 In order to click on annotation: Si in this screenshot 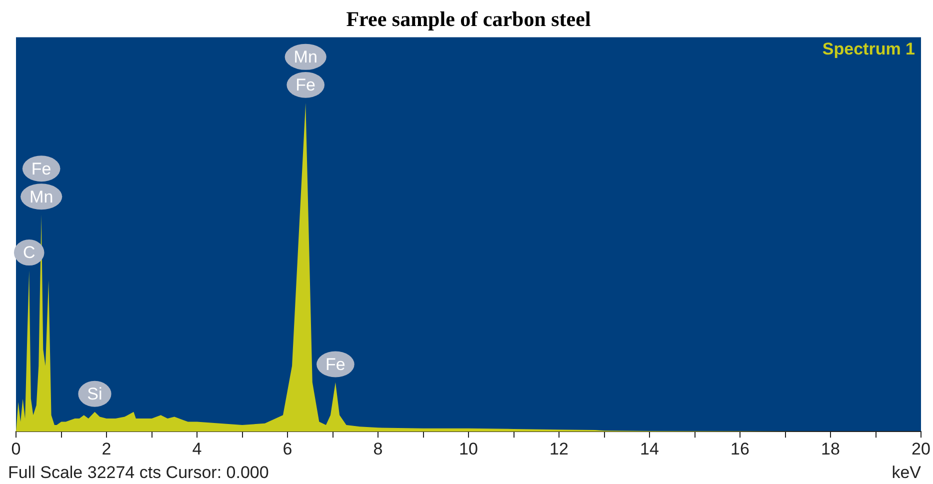, I will do `click(94, 394)`.